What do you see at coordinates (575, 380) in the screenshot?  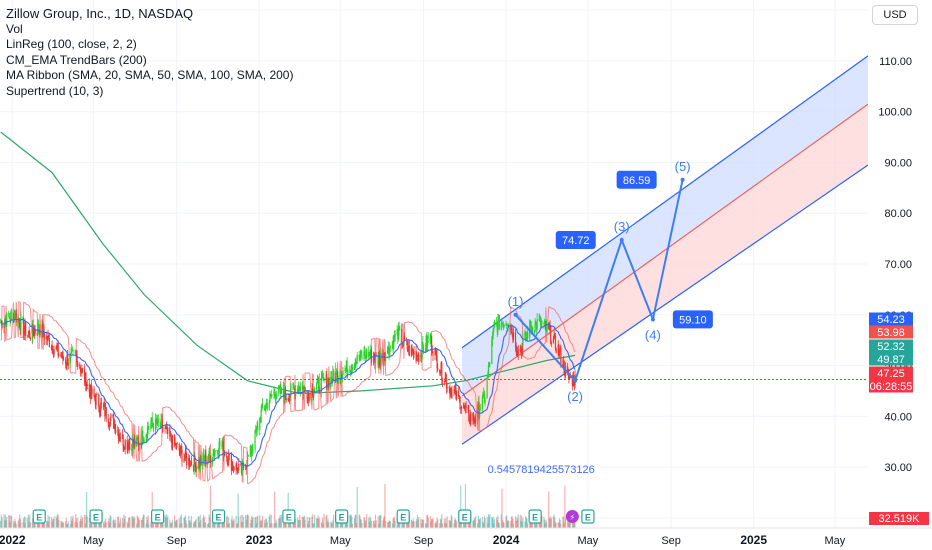 I see `wave-point` at bounding box center [575, 380].